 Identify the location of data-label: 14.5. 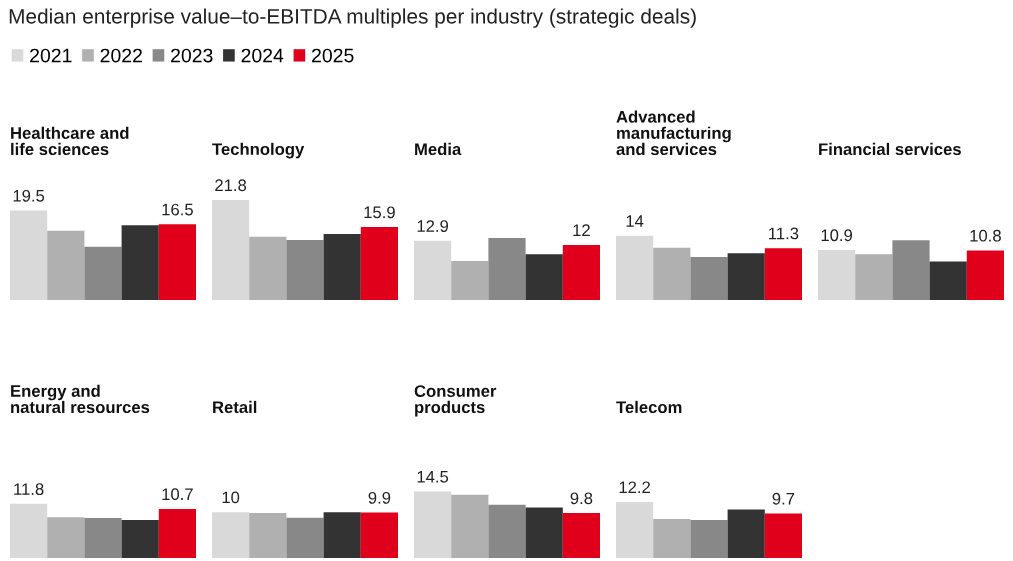
(433, 477).